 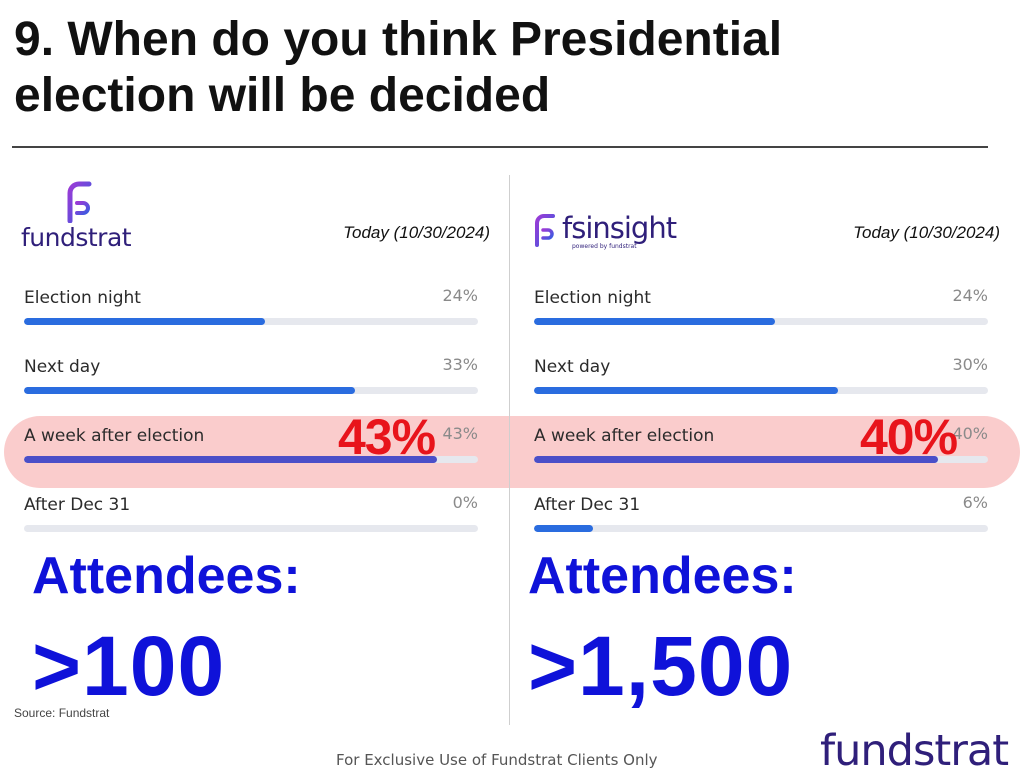 I want to click on attendees-label-right: Attendees:, so click(x=662, y=576).